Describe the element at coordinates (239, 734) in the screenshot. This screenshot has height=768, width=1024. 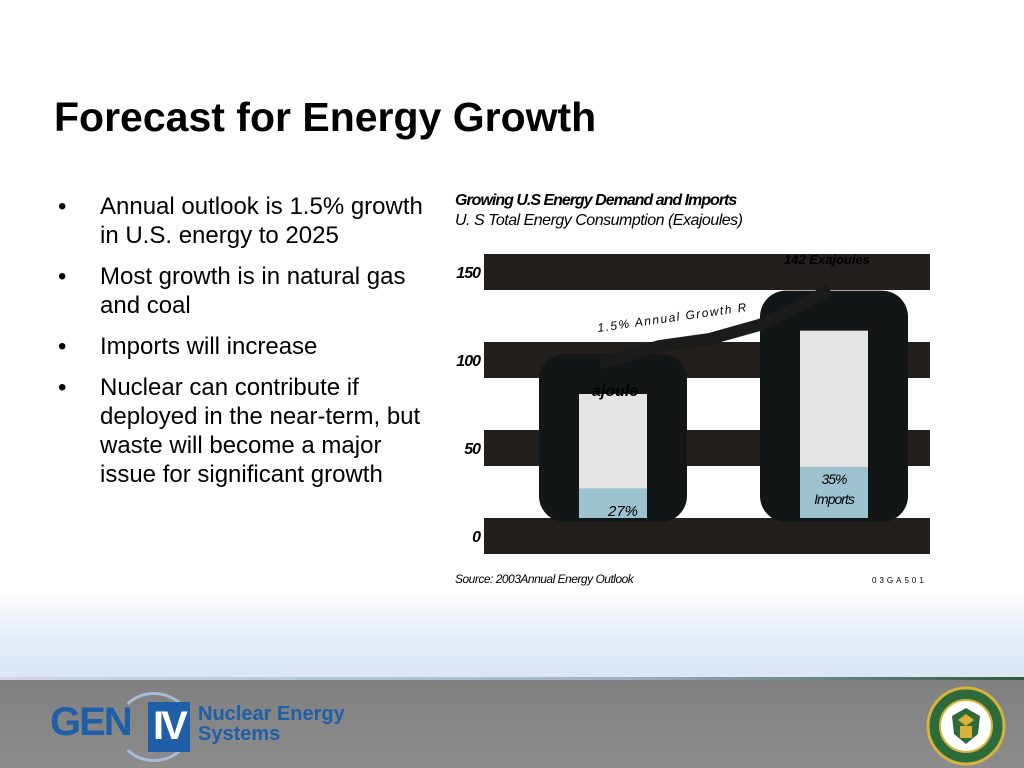
I see `logo-line-2: Systems` at that location.